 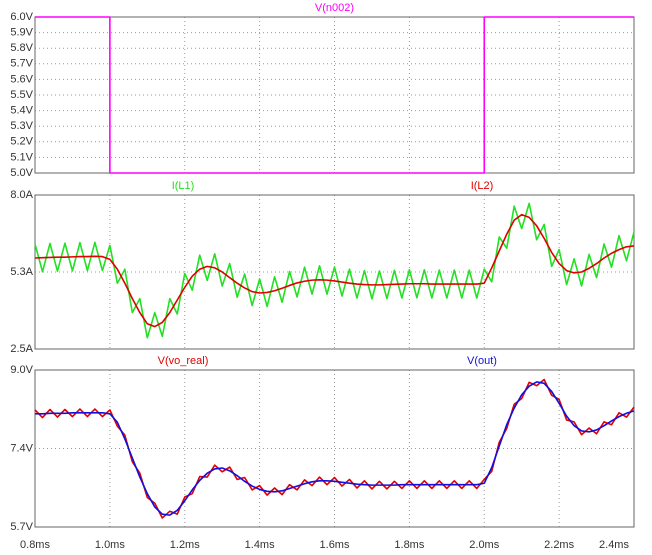 I want to click on x-tick-label: 1.8ms, so click(x=409, y=545).